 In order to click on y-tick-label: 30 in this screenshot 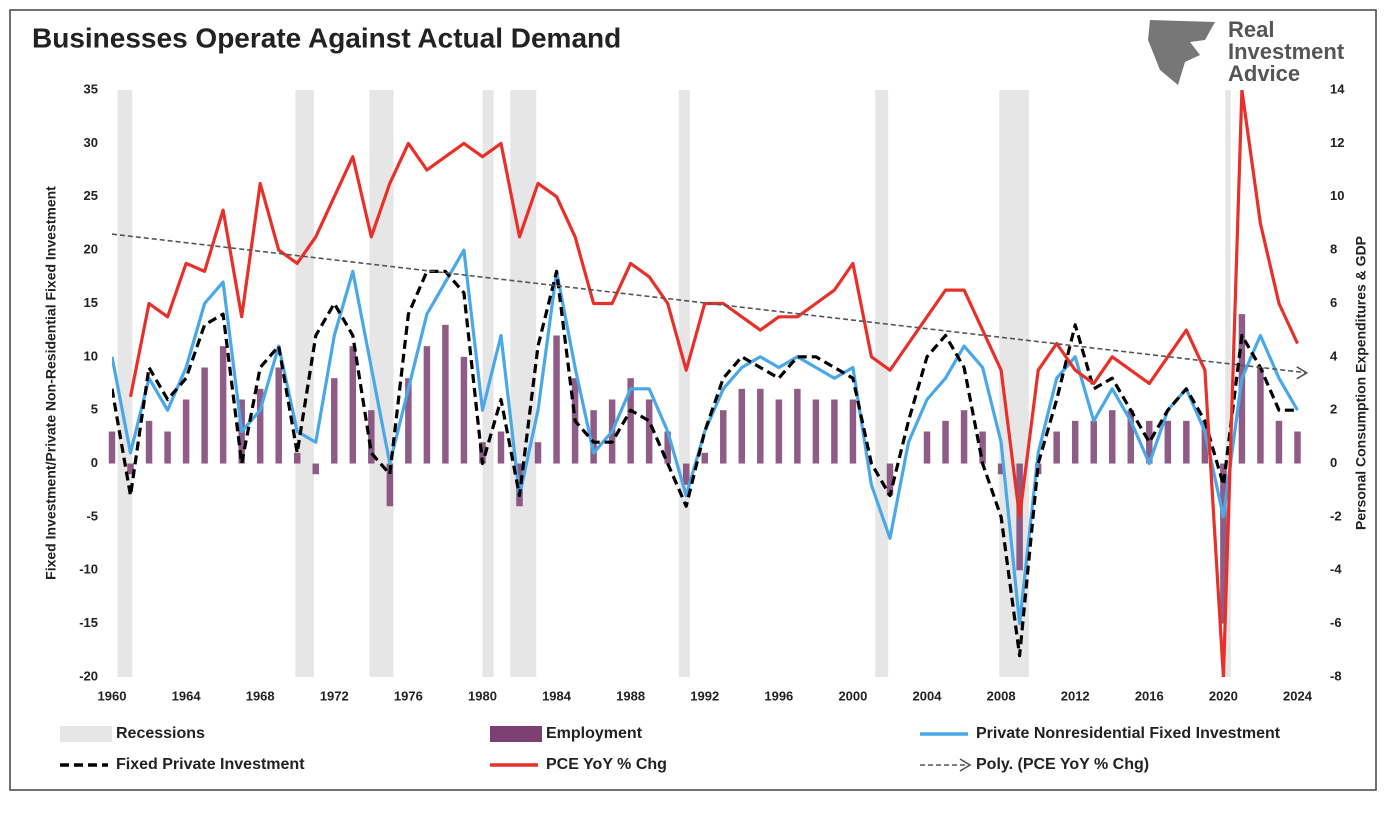, I will do `click(91, 142)`.